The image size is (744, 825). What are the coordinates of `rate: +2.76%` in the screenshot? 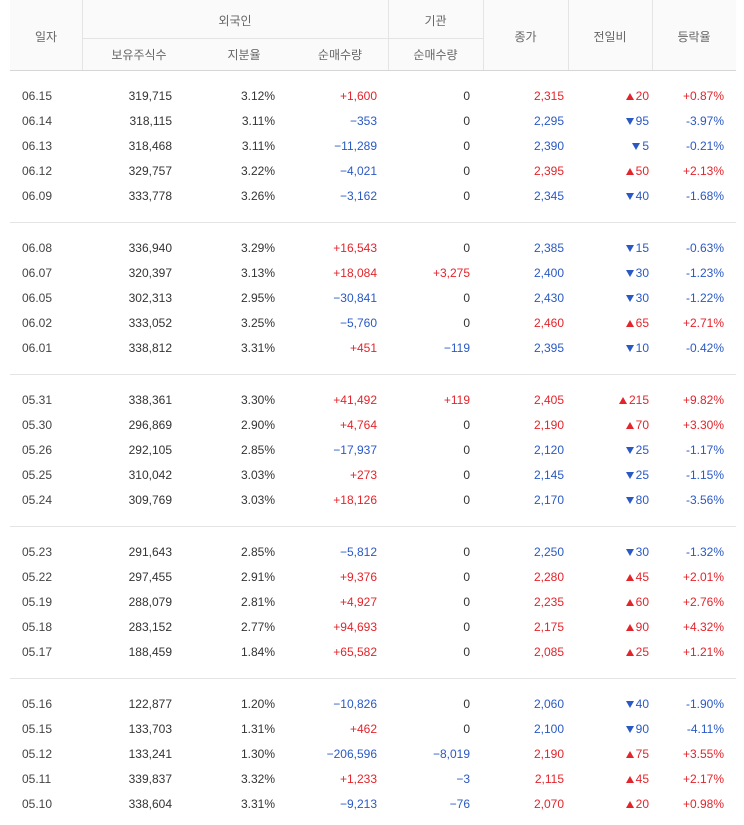 It's located at (703, 601).